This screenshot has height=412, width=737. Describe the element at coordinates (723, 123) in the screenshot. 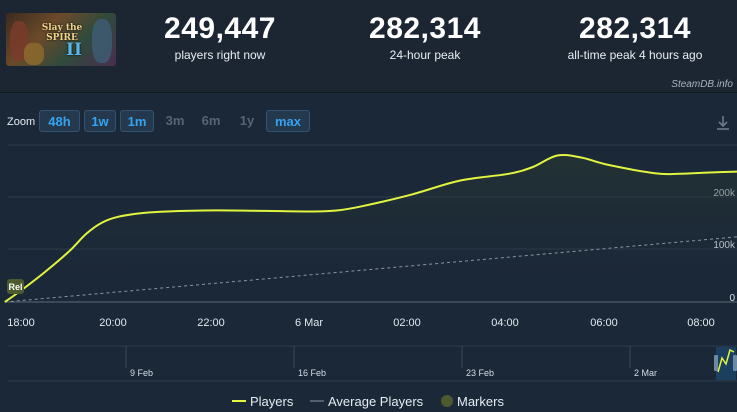

I see `download-icon` at that location.